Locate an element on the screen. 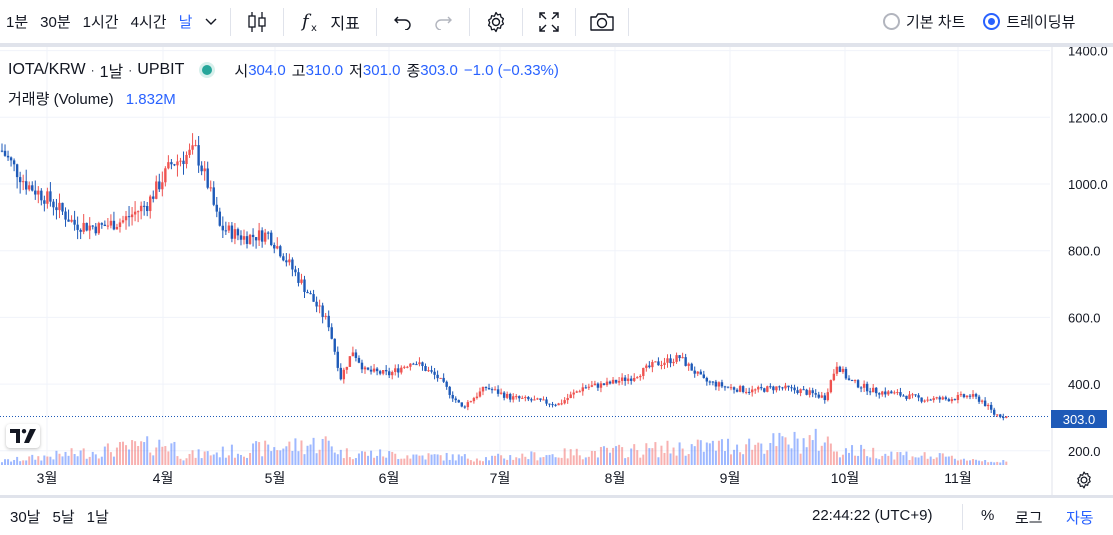  chevron-down-icon is located at coordinates (211, 21).